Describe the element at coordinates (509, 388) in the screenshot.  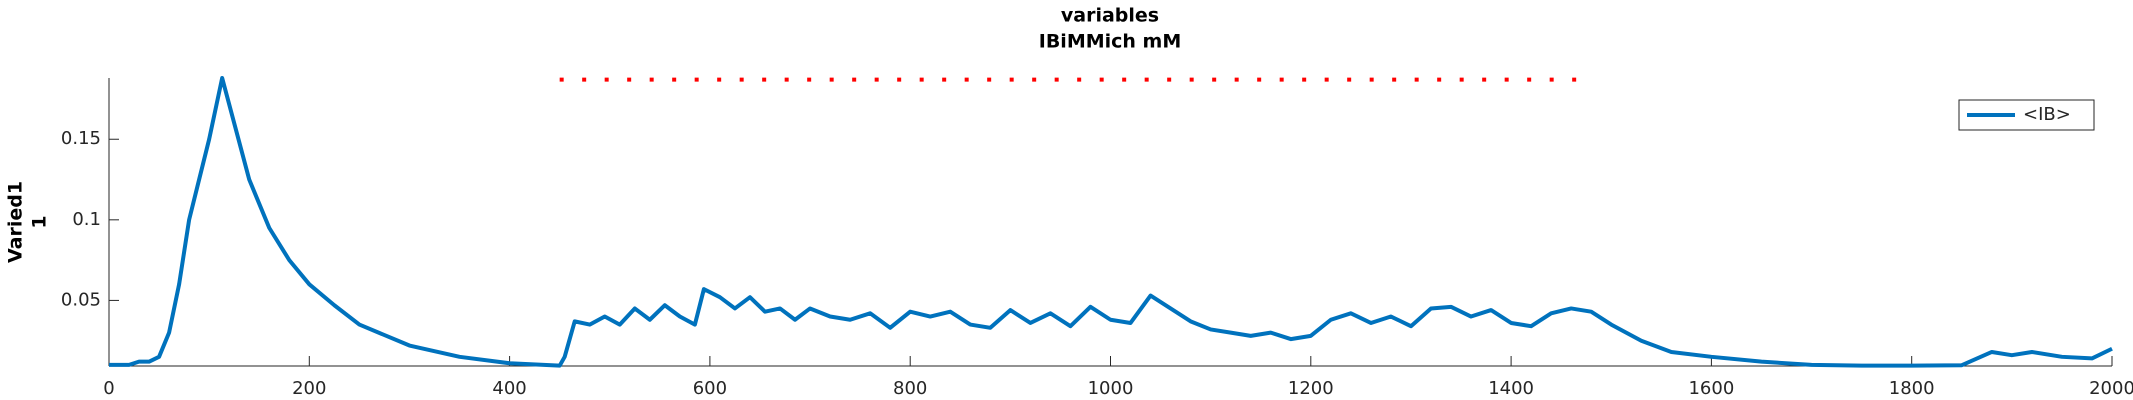
I see `x-tick-label: 400` at that location.